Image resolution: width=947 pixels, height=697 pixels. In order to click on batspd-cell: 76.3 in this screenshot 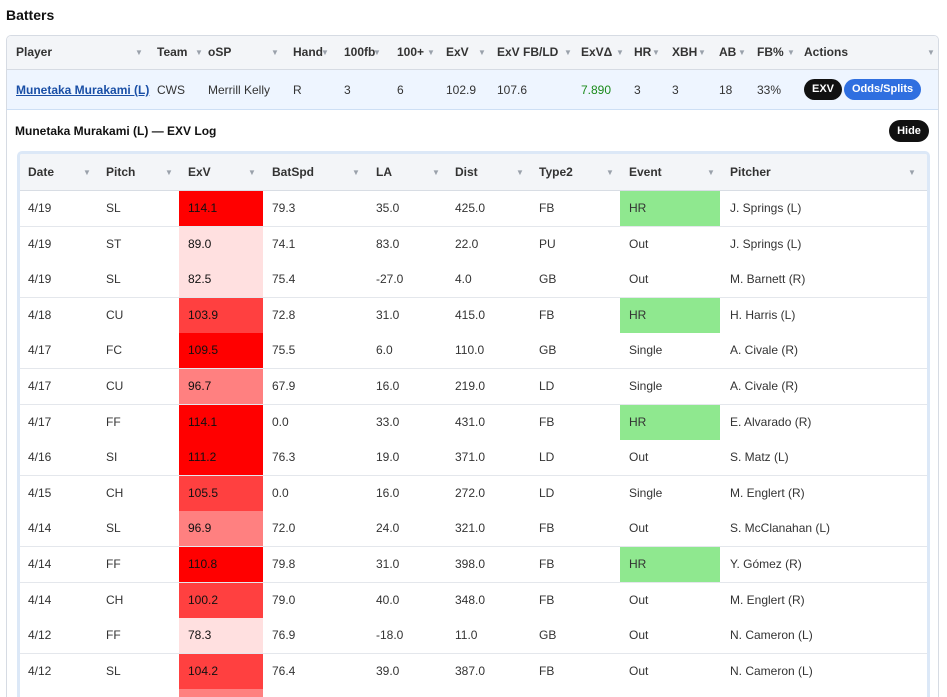, I will do `click(284, 457)`.